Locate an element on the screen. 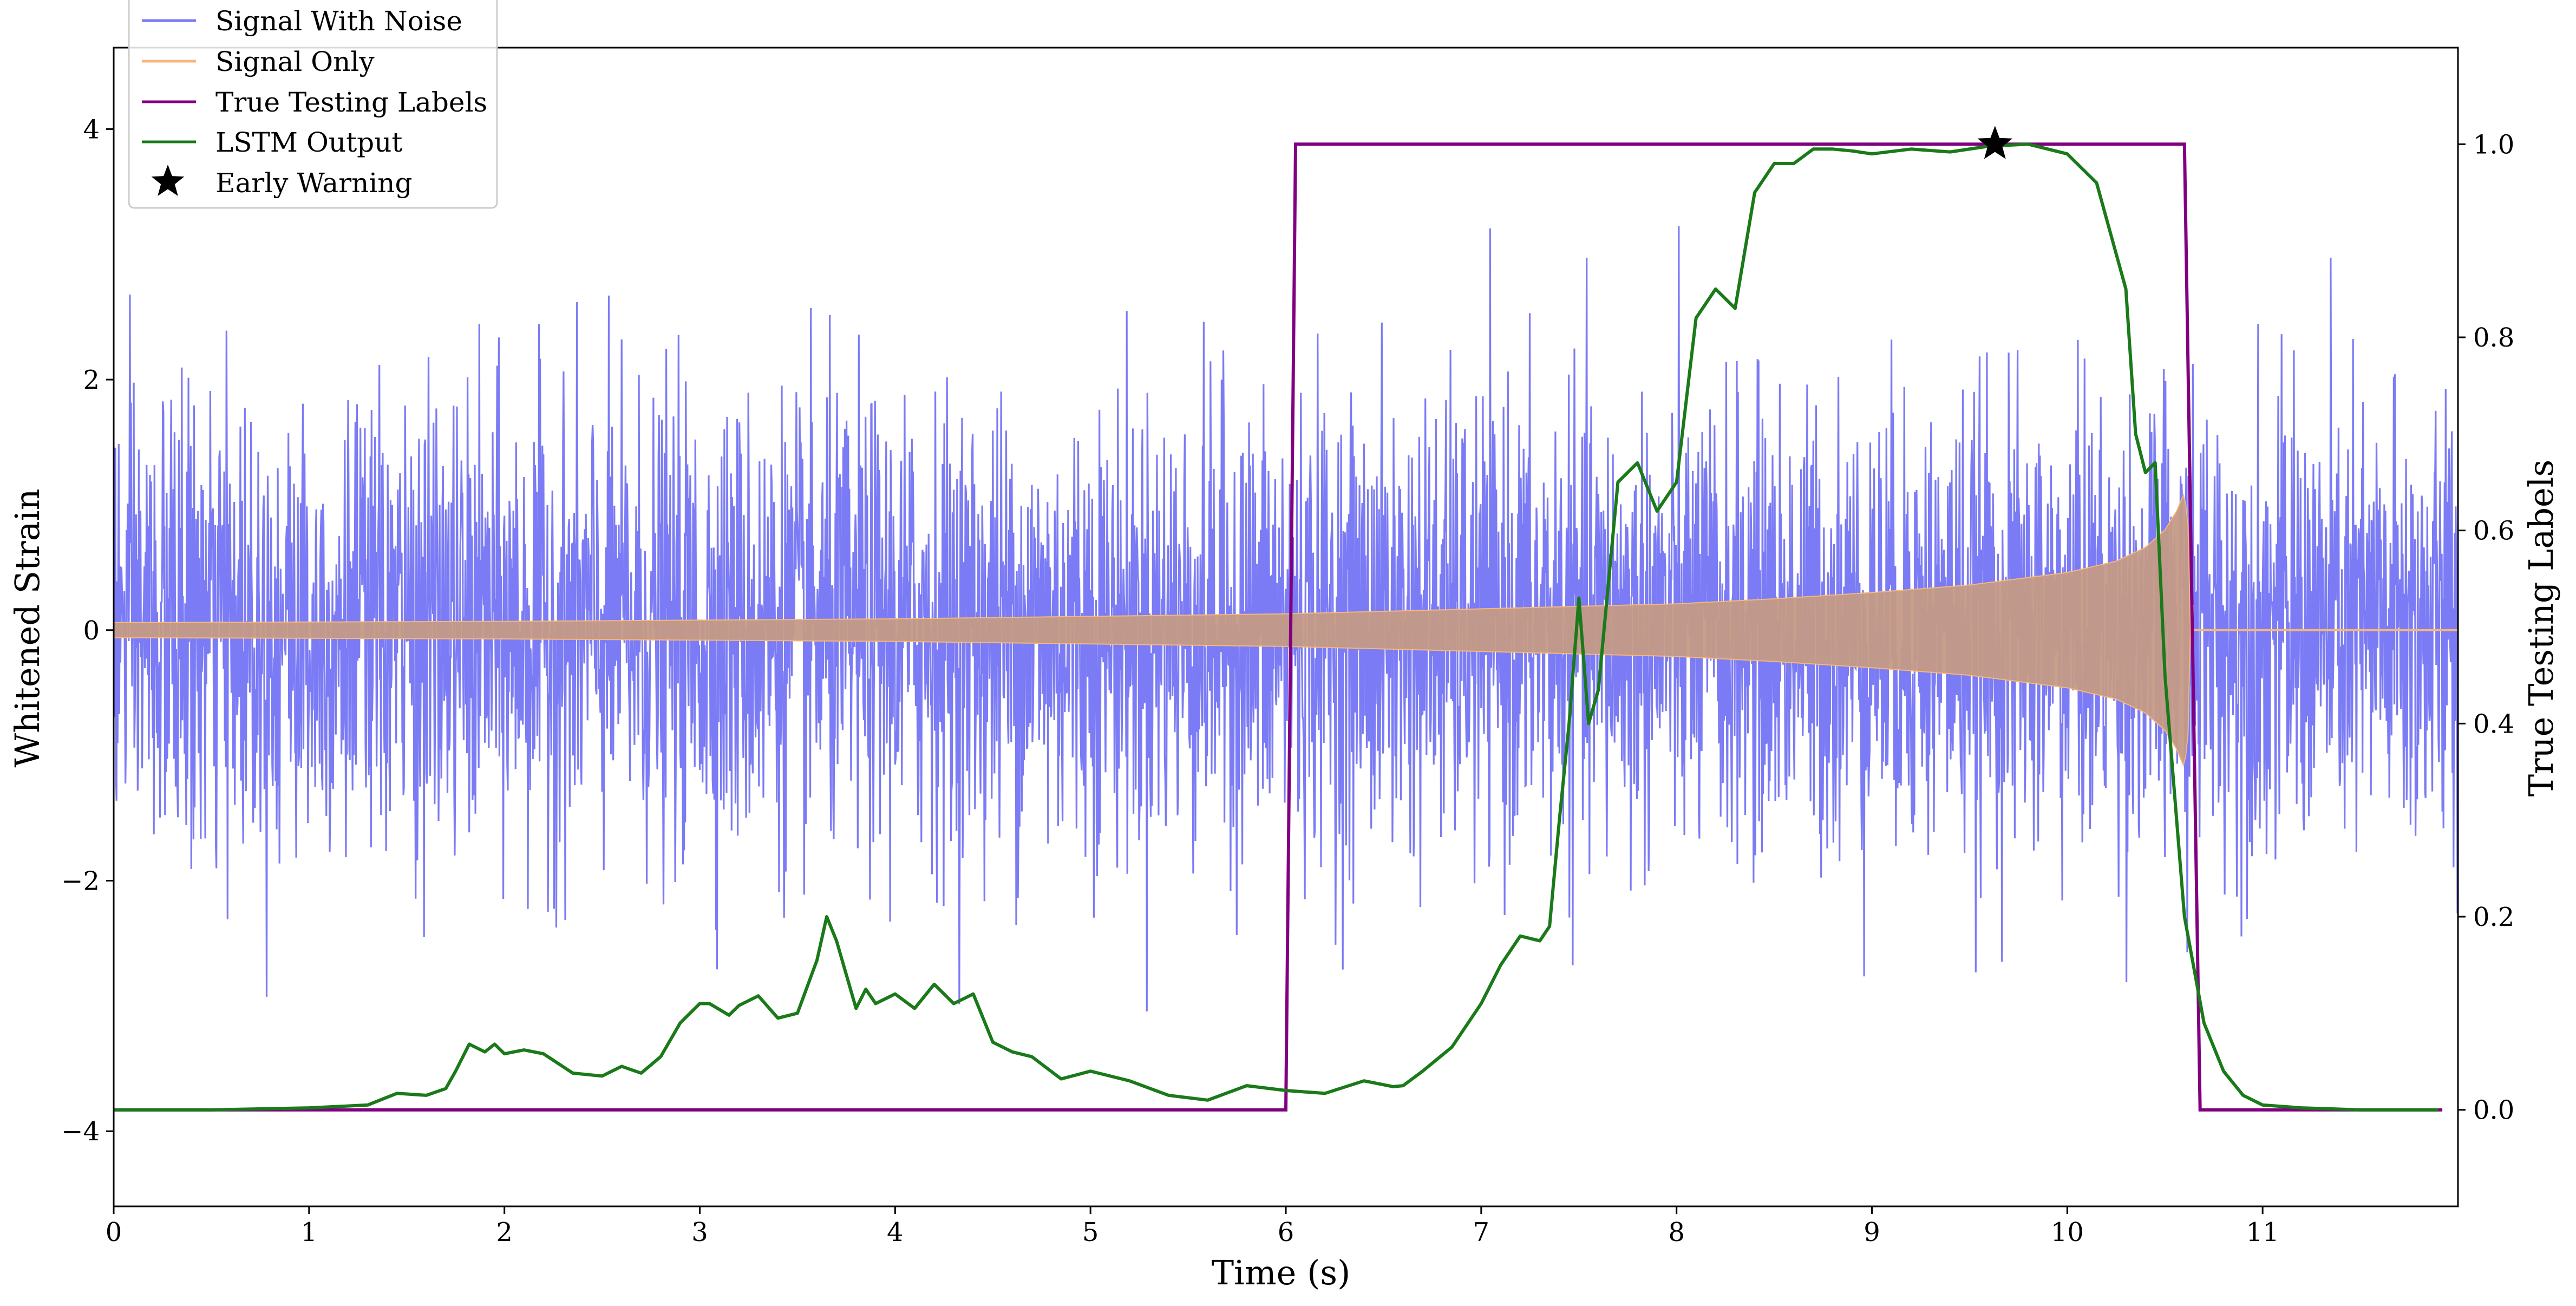 The height and width of the screenshot is (1306, 2576). x-tick-label-4: 4 is located at coordinates (895, 1232).